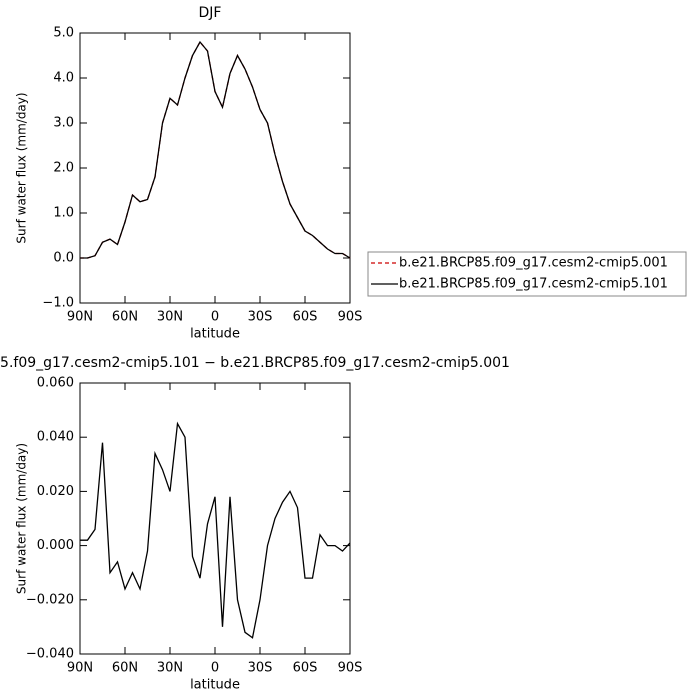  Describe the element at coordinates (63, 213) in the screenshot. I see `y-tick-label: 1.0` at that location.